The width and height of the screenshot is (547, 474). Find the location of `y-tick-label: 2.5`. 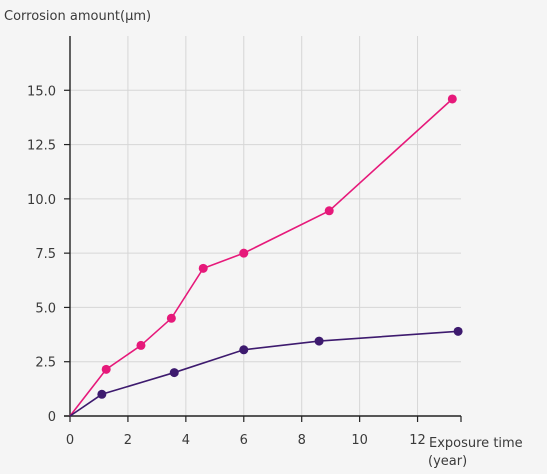

y-tick-label: 2.5 is located at coordinates (45, 363).